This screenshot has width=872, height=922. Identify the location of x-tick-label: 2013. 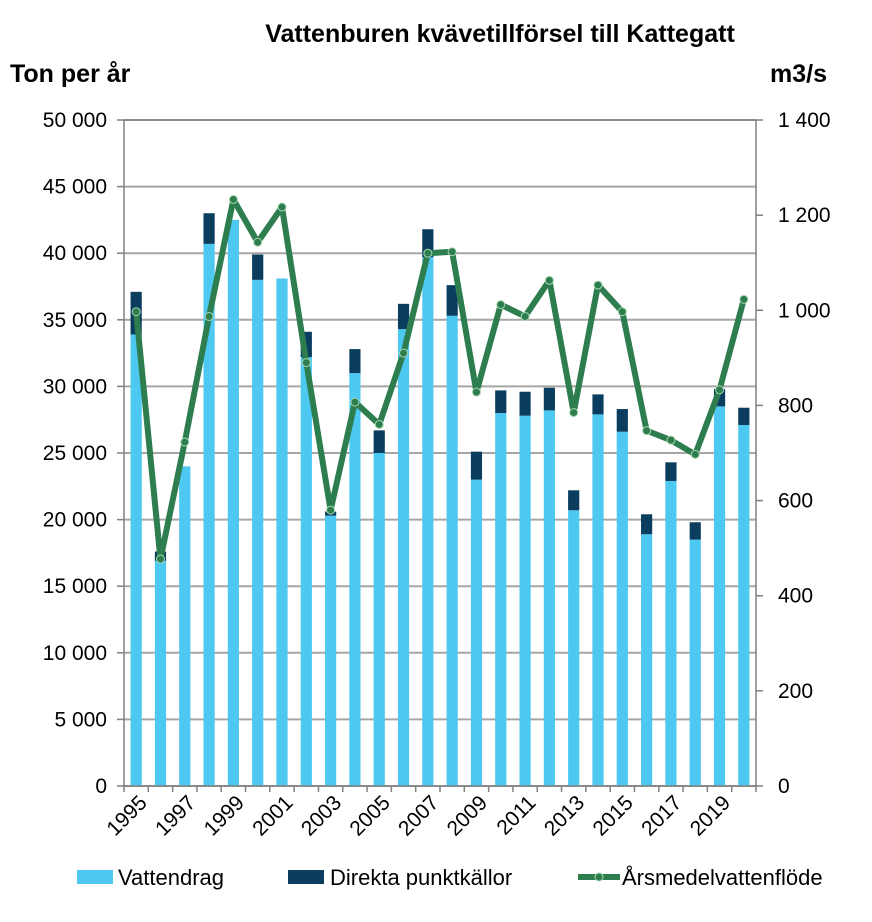
(564, 815).